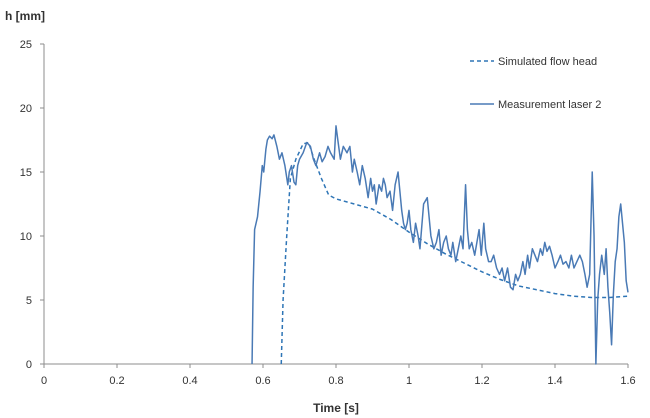 Image resolution: width=650 pixels, height=418 pixels. I want to click on x-ticks: 0 0.2 0.4 0.6 0.8 1 1.2 1.4 1.6, so click(338, 375).